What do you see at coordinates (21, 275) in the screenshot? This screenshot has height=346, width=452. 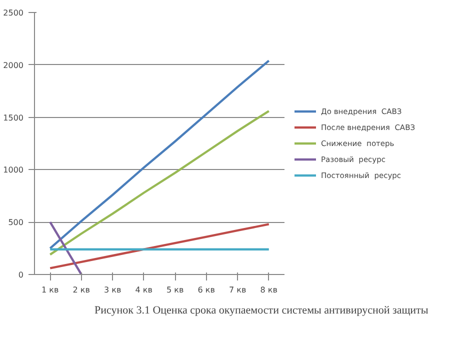 I see `y-tick-label: 0` at bounding box center [21, 275].